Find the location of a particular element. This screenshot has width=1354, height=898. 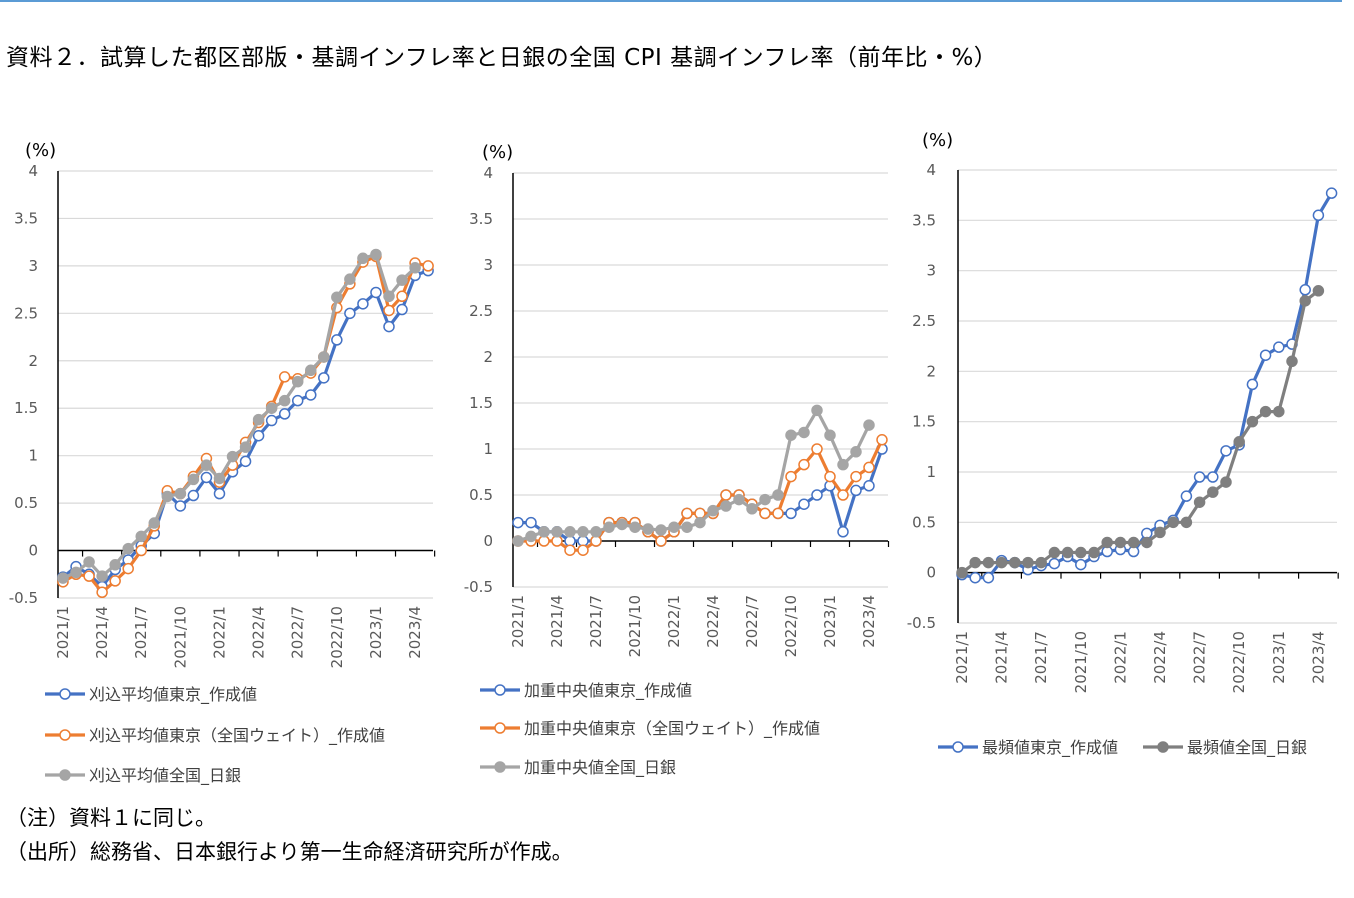

legend-label: 最頻値全国_日銀 is located at coordinates (1247, 748).